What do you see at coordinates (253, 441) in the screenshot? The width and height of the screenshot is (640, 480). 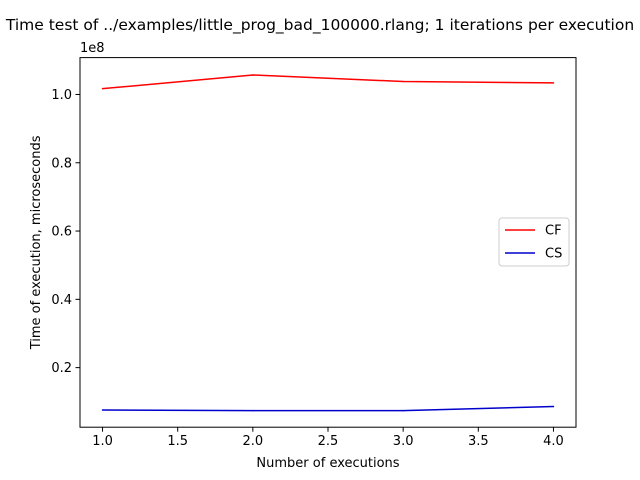 I see `x-tick-label: 2.0` at bounding box center [253, 441].